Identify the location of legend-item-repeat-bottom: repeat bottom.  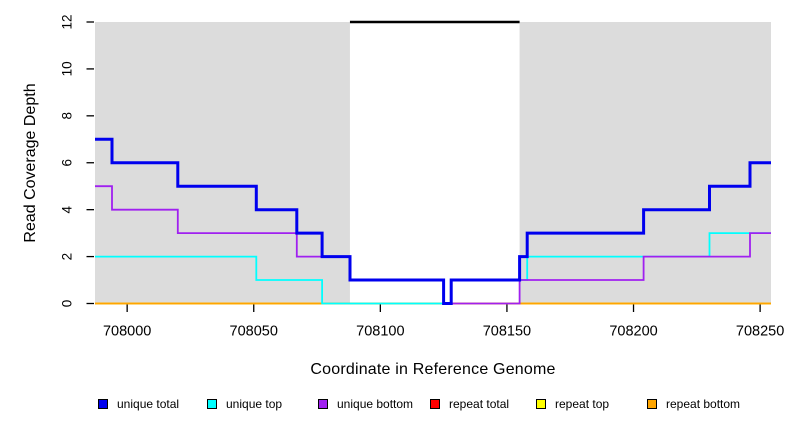
(693, 404).